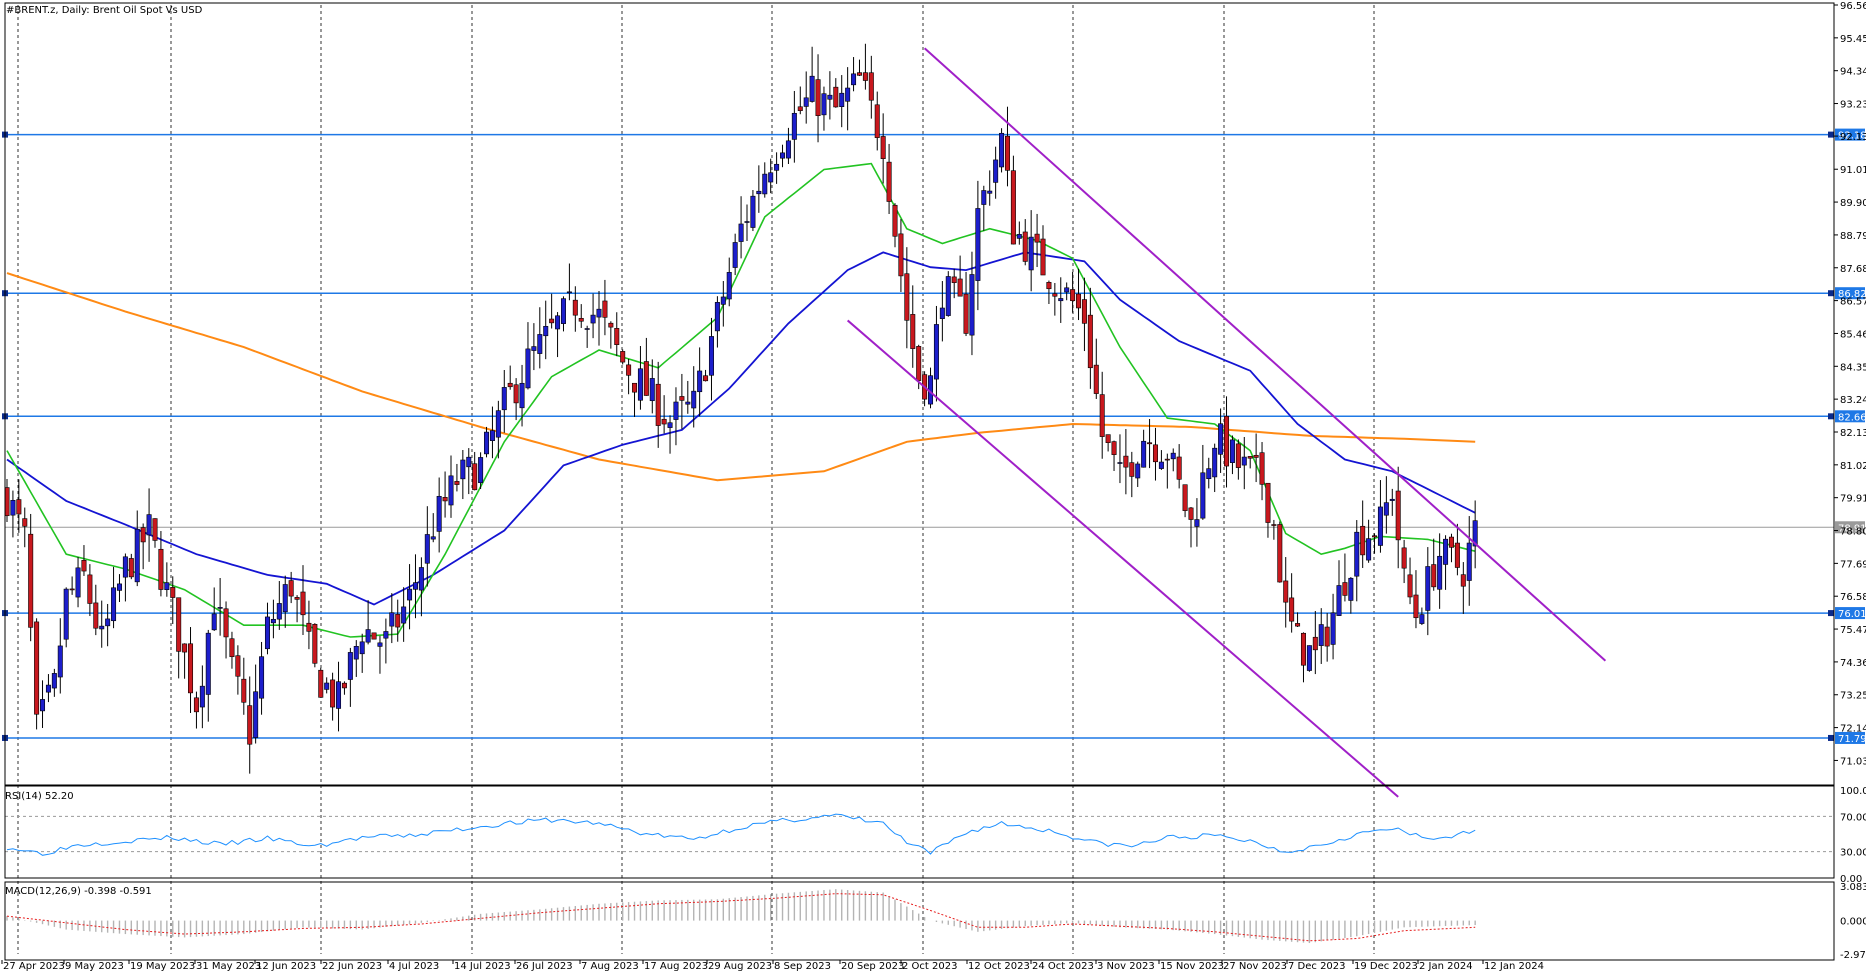  I want to click on level-price-label: 86.82, so click(1852, 294).